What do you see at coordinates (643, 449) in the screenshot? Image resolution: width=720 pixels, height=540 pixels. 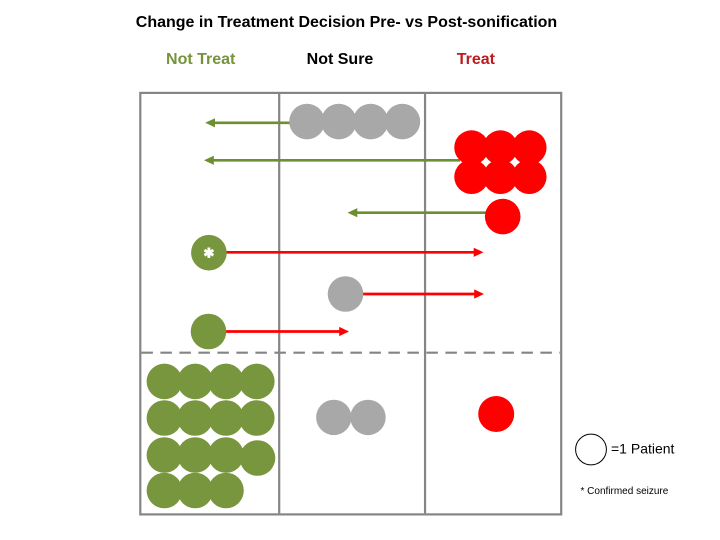 I see `svg-text: =1 Patient` at bounding box center [643, 449].